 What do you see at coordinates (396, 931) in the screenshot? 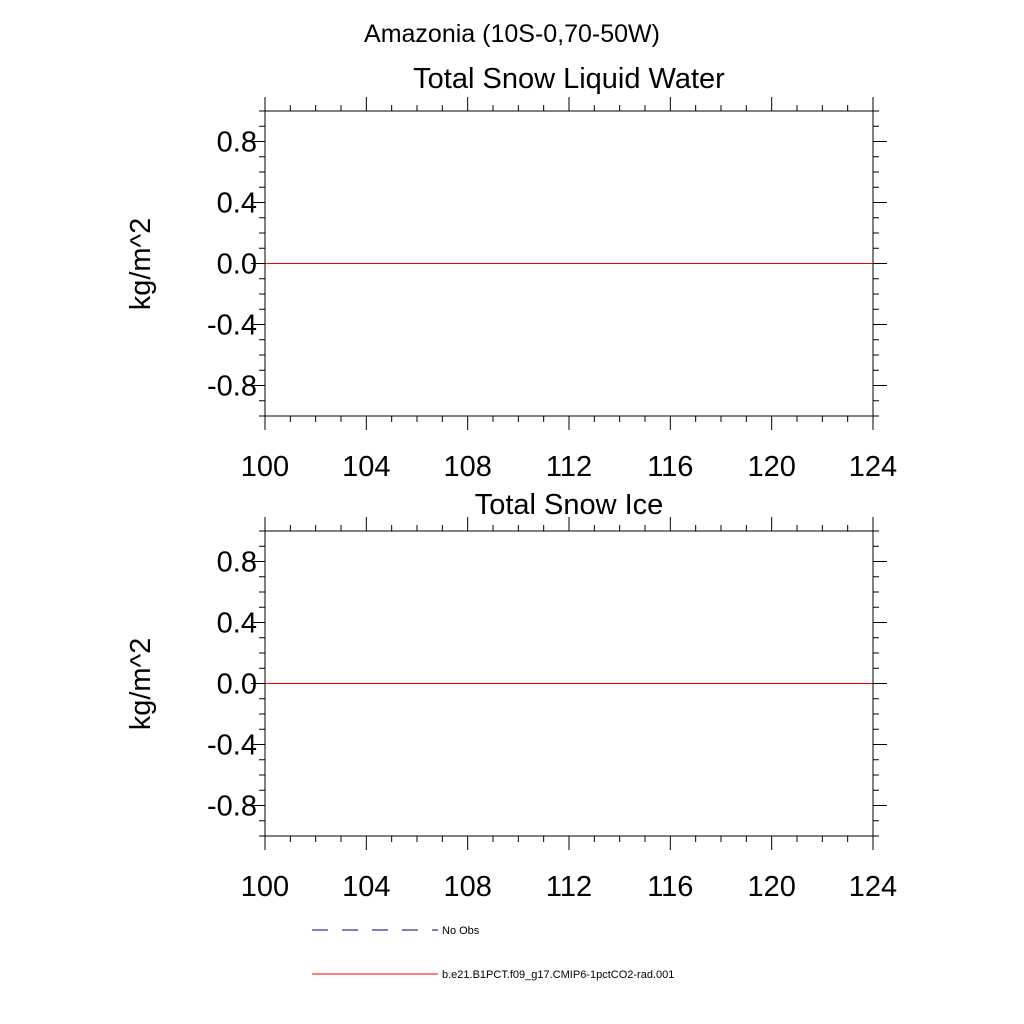
I see `legend-item-no-obs: No Obs` at bounding box center [396, 931].